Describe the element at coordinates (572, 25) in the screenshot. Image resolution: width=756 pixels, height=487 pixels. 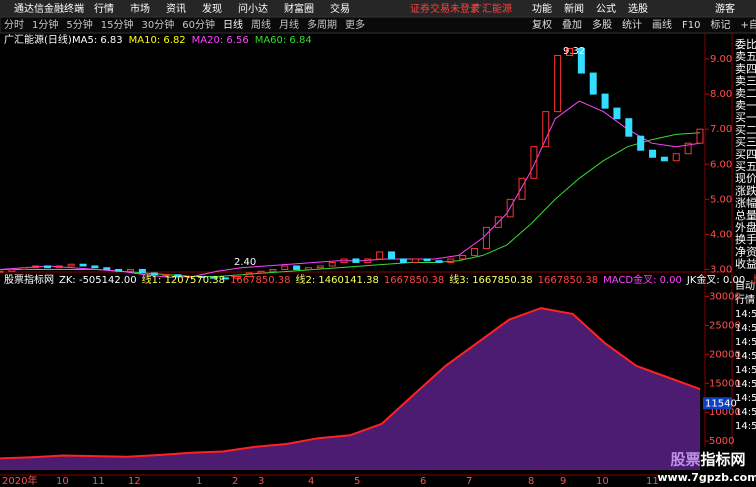
I see `tool-button: 叠加` at that location.